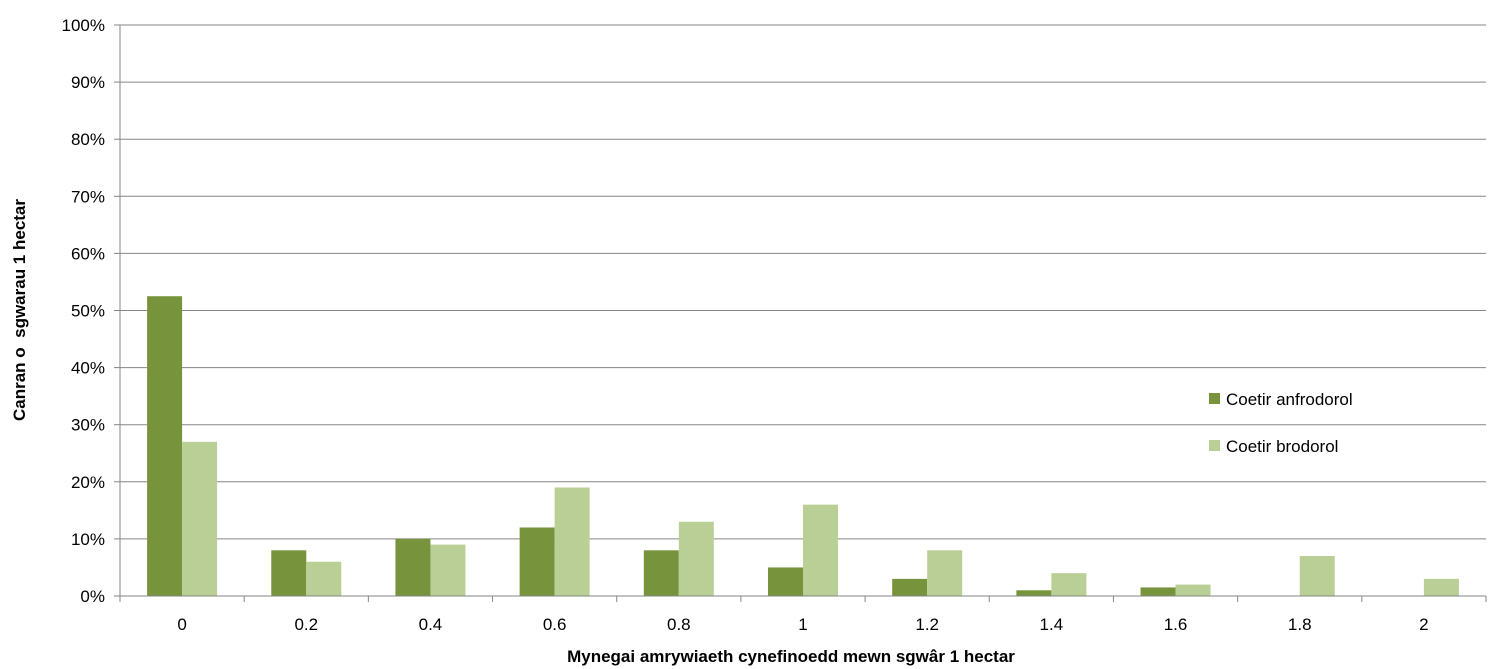 The image size is (1488, 669). What do you see at coordinates (88, 196) in the screenshot?
I see `y-tick-label: 70%` at bounding box center [88, 196].